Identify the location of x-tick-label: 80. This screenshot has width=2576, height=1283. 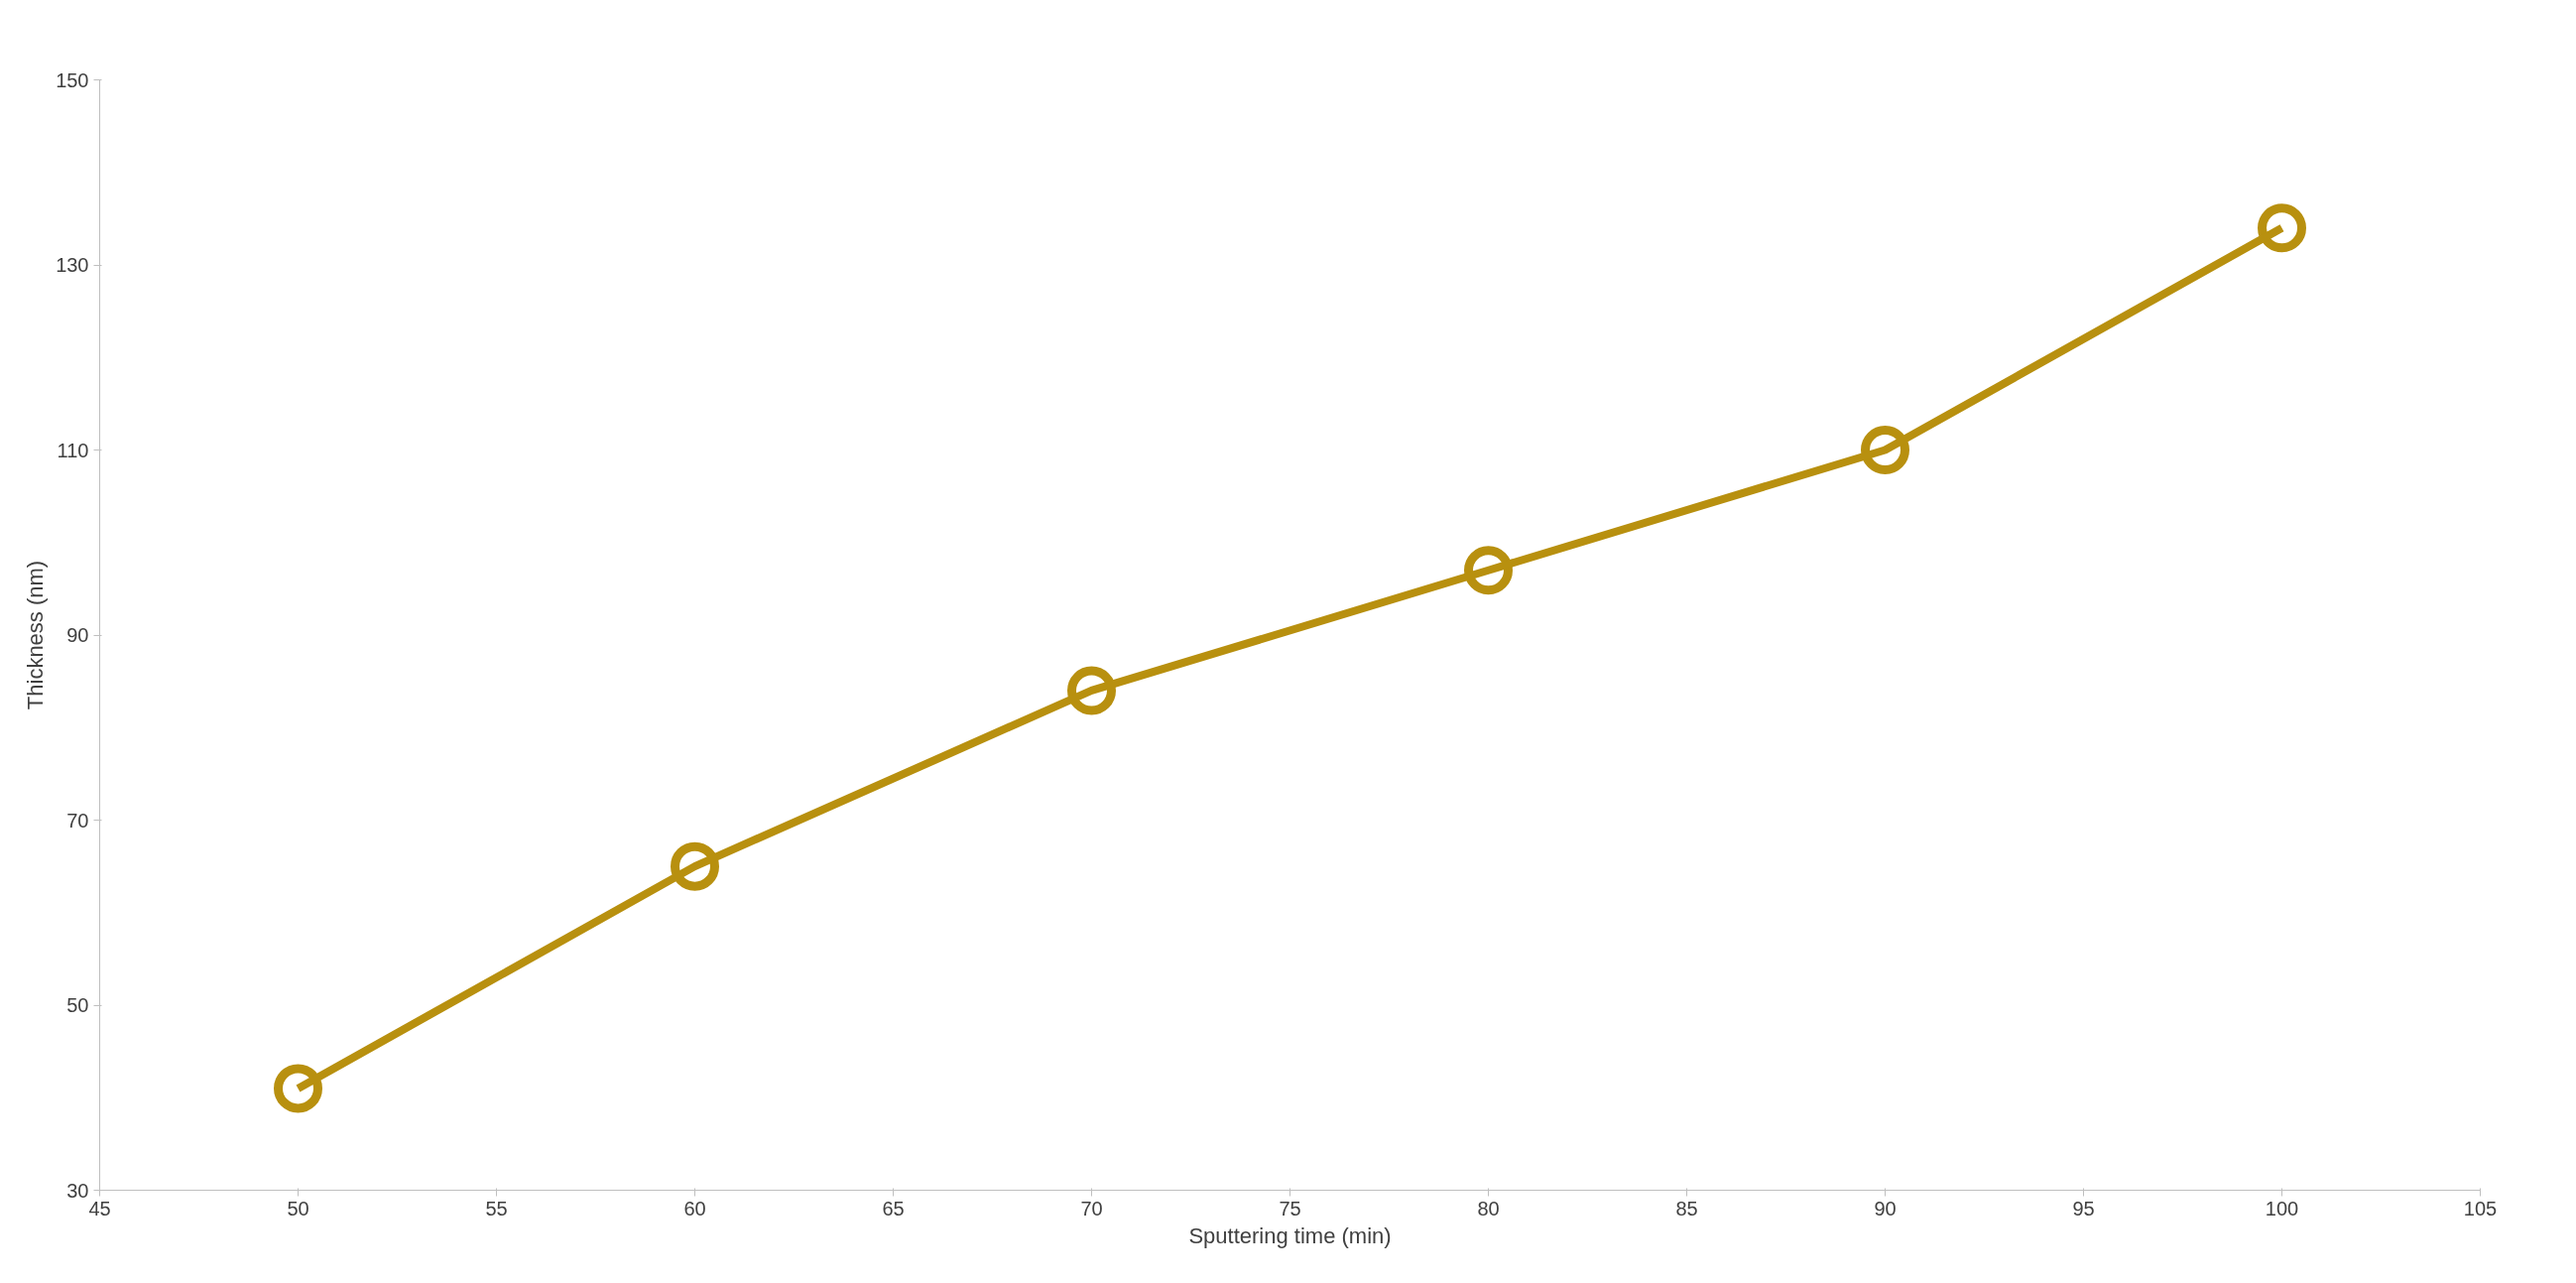
(1488, 1208).